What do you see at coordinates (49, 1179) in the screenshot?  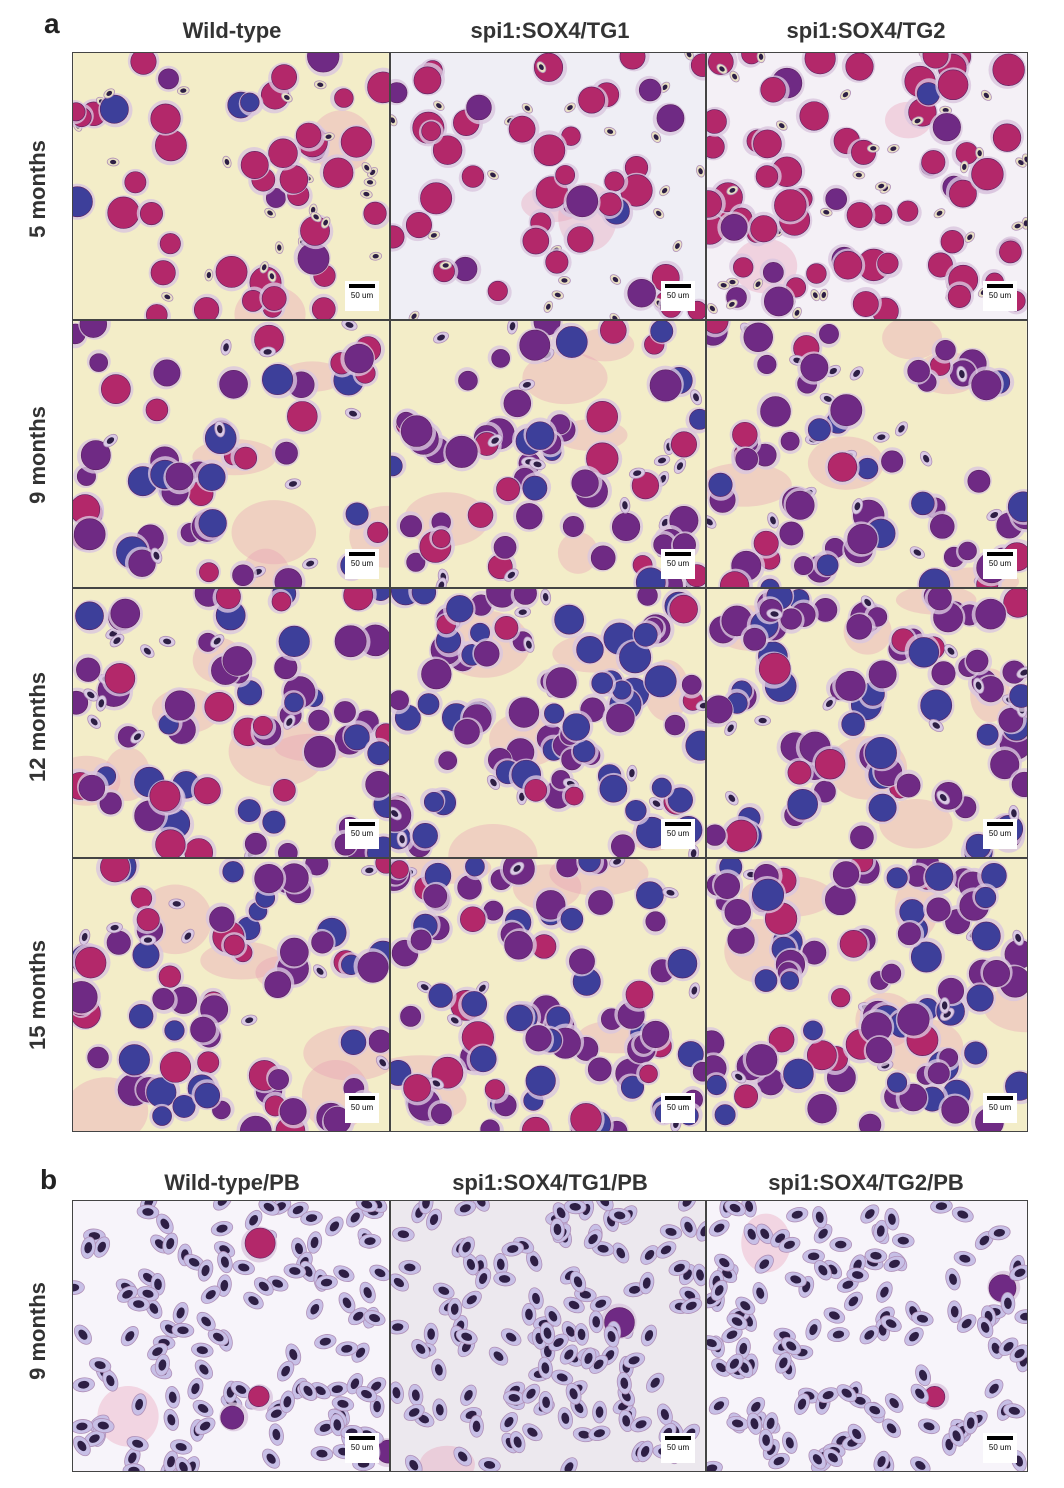 I see `panel-b-letter: b` at bounding box center [49, 1179].